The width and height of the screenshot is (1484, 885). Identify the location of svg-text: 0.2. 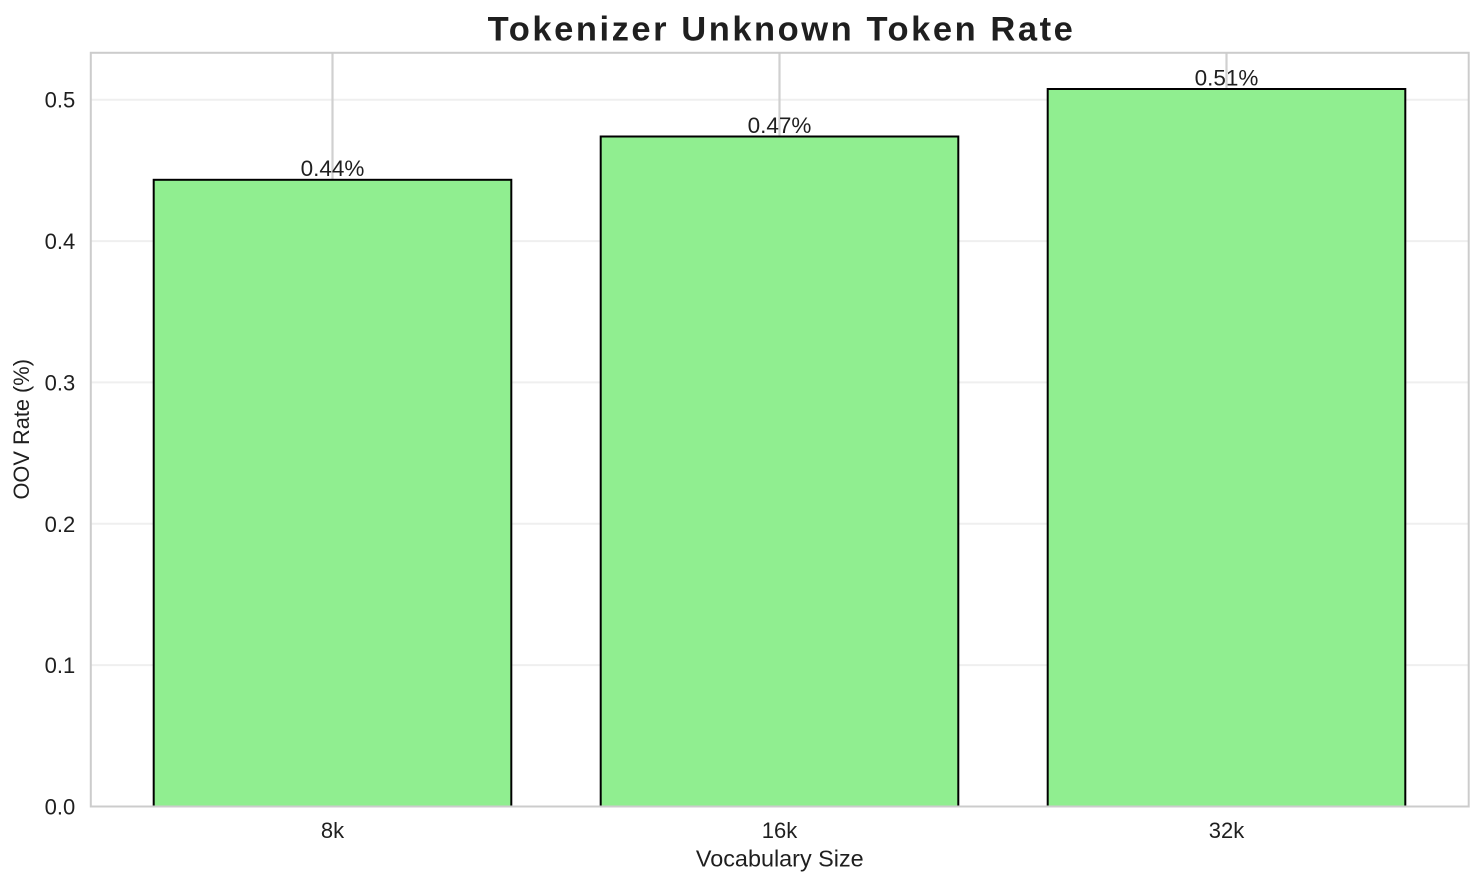
(60, 524).